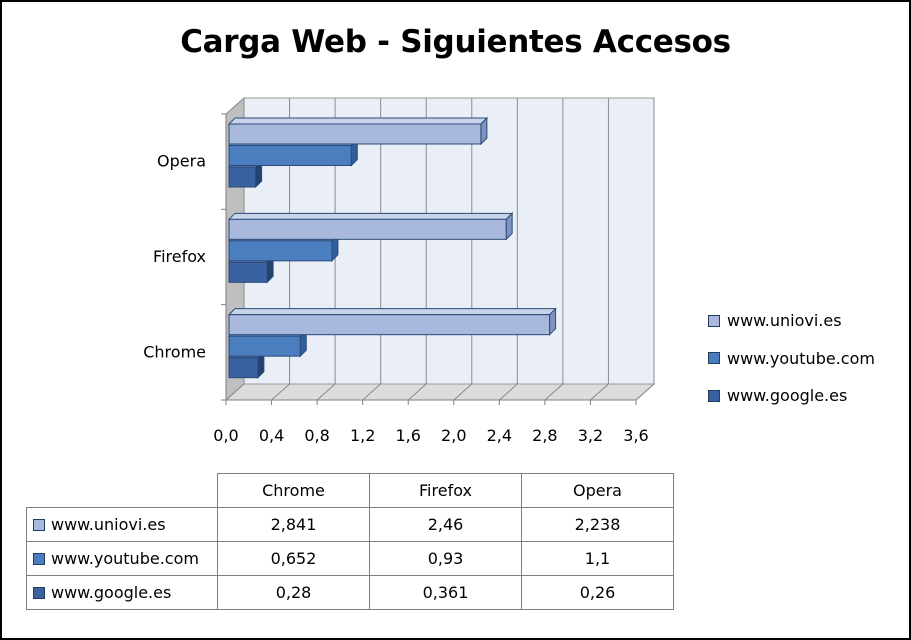 This screenshot has height=640, width=911. What do you see at coordinates (801, 358) in the screenshot?
I see `legend-label: www.youtube.com` at bounding box center [801, 358].